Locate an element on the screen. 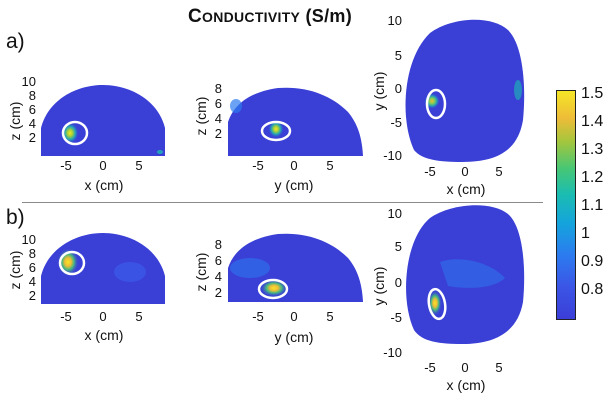 The height and width of the screenshot is (398, 613). a-yz-ytick-2: 2 is located at coordinates (218, 133).